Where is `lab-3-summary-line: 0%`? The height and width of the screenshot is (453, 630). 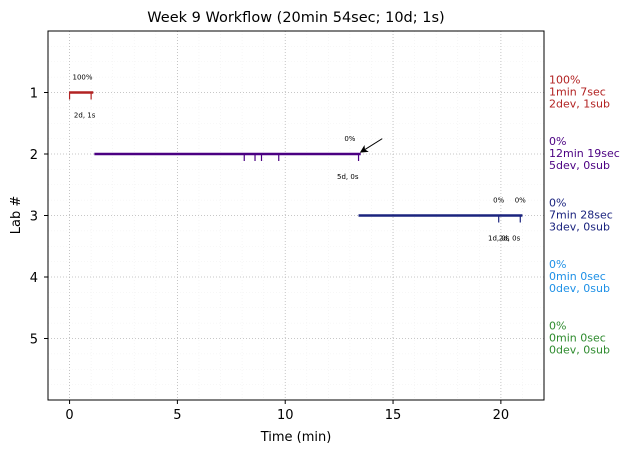 lab-3-summary-line: 0% is located at coordinates (557, 203).